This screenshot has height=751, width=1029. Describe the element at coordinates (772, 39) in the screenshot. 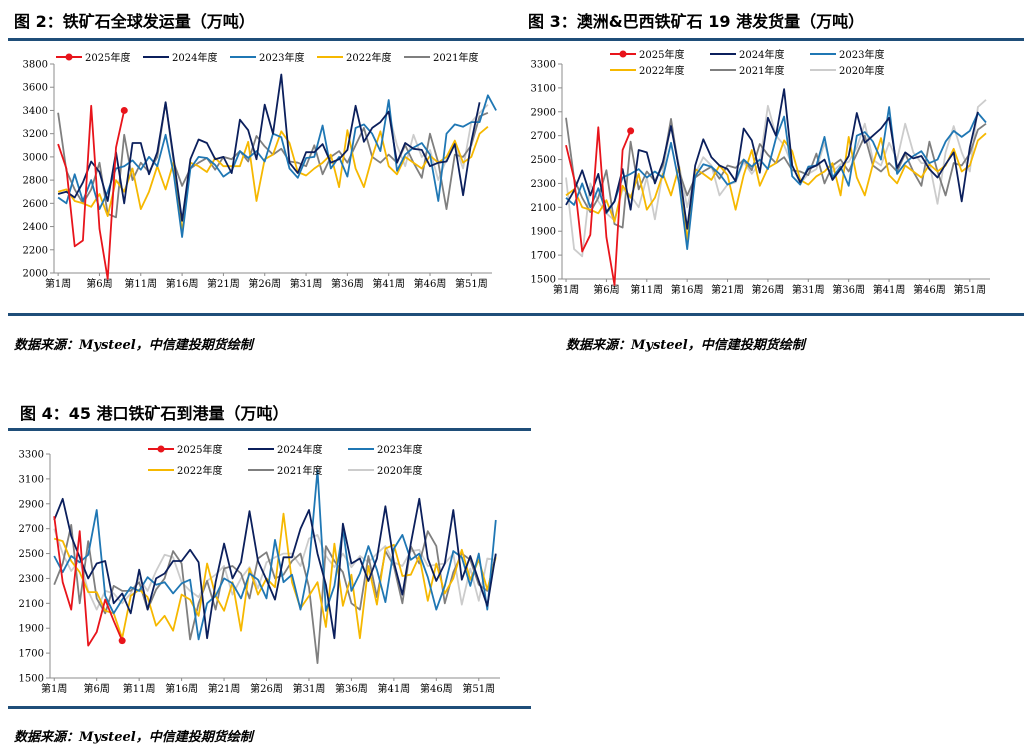

I see `chart-2-top-rule` at that location.